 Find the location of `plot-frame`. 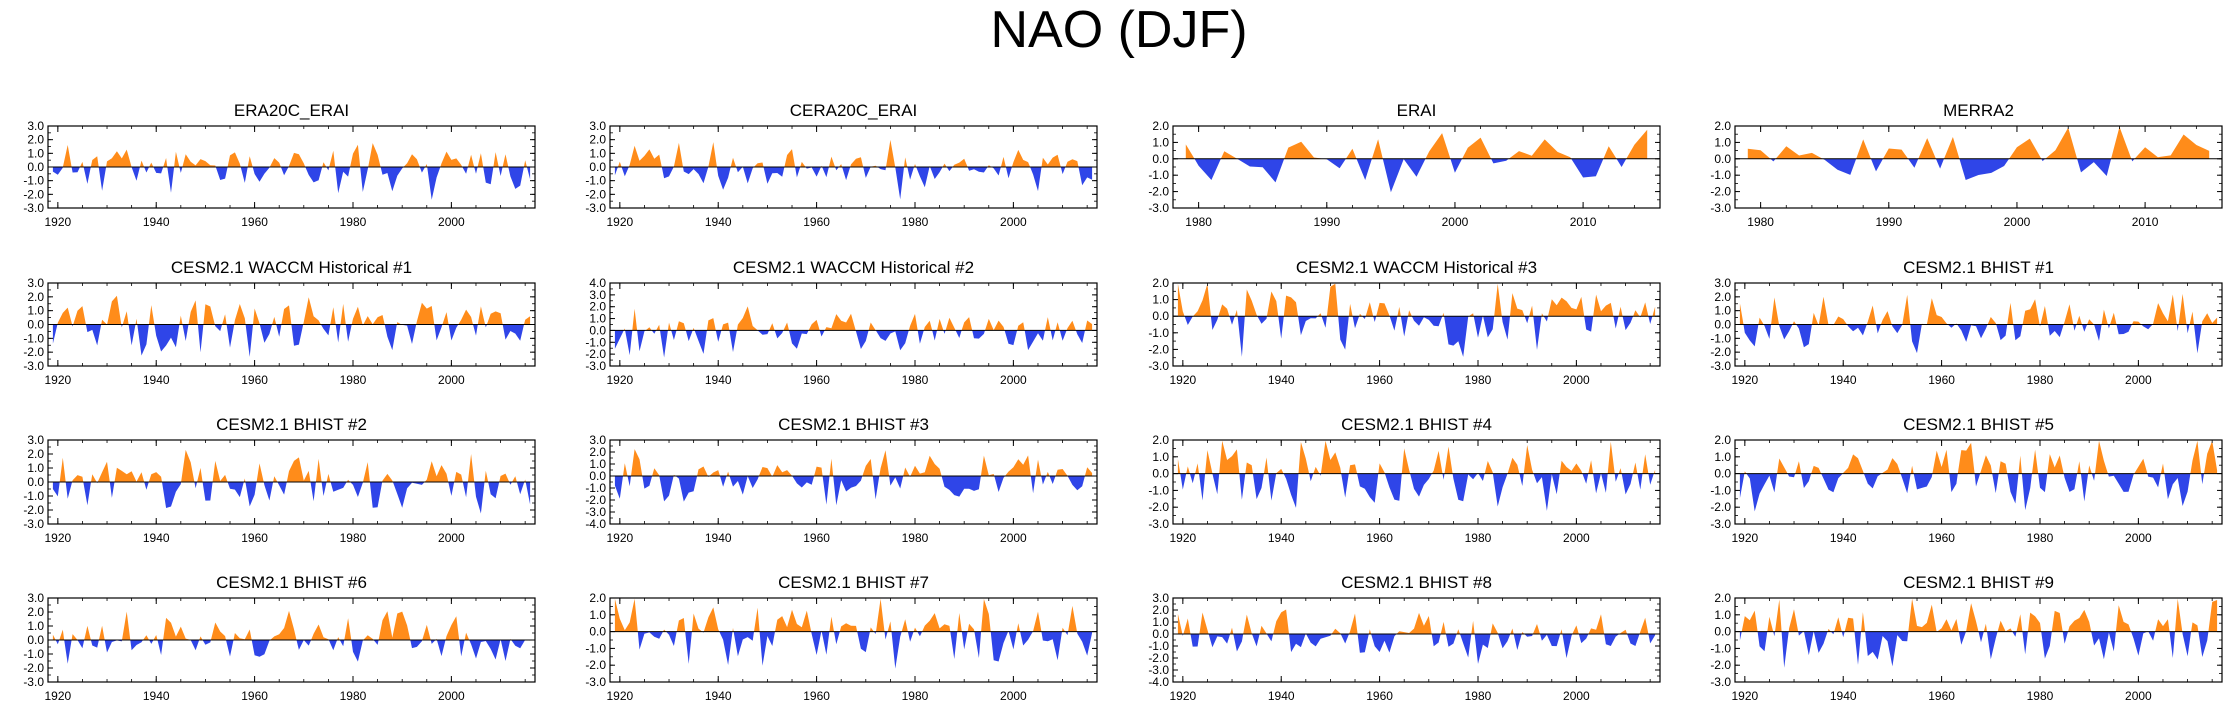

plot-frame is located at coordinates (1416, 640).